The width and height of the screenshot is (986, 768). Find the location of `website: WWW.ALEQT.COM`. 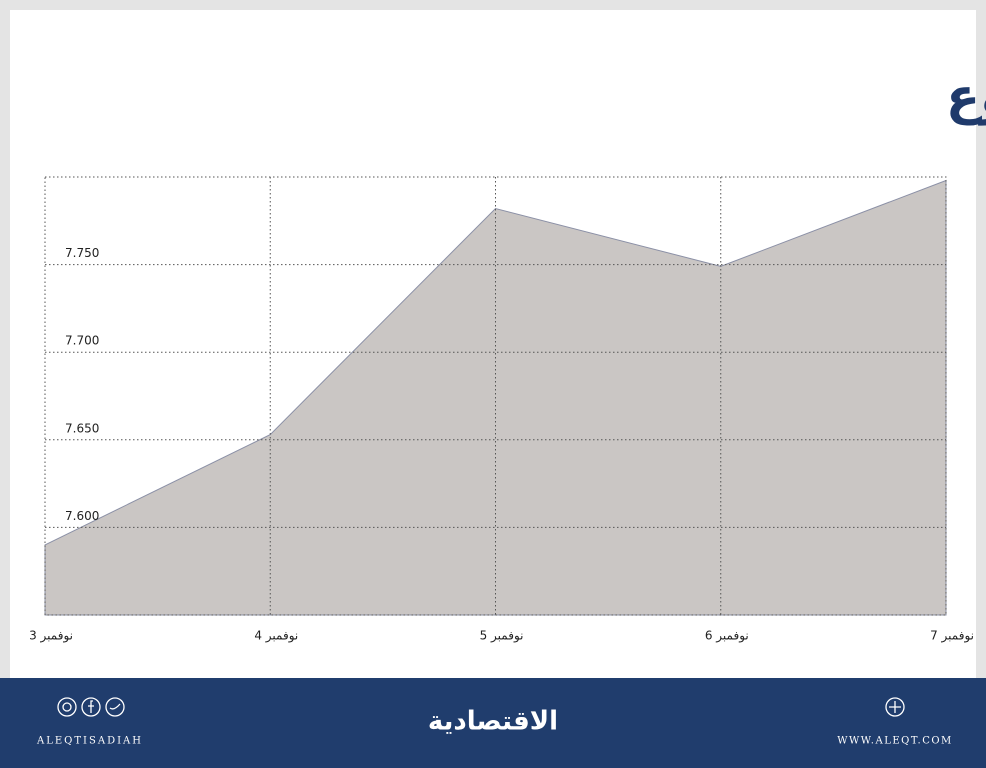

website: WWW.ALEQT.COM is located at coordinates (895, 741).